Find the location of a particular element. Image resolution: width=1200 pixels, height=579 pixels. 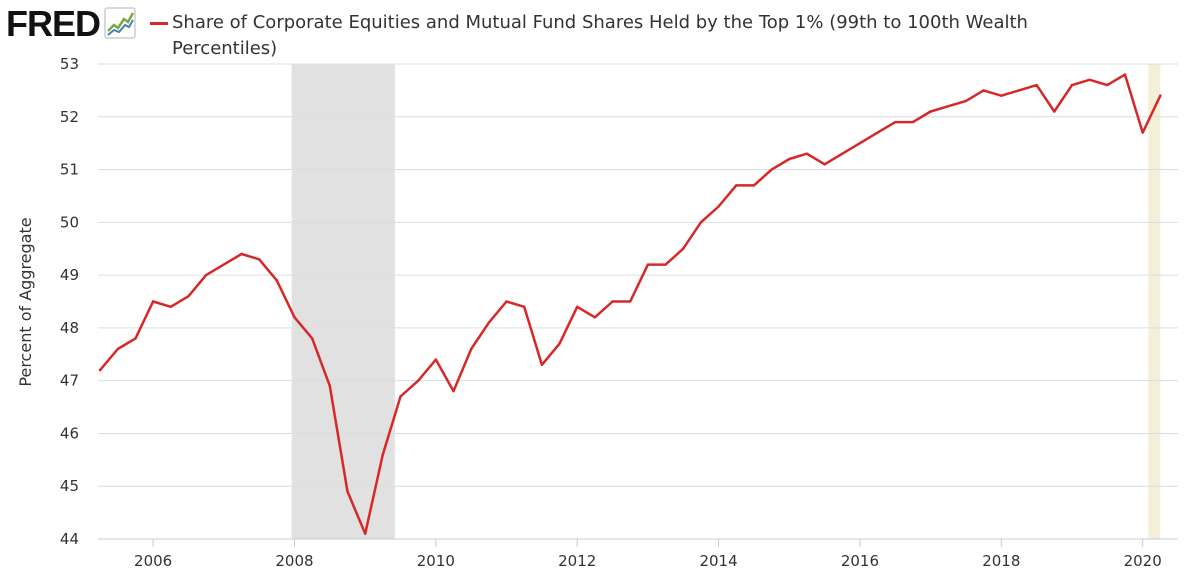

y-tick-label: 47 is located at coordinates (69, 381).